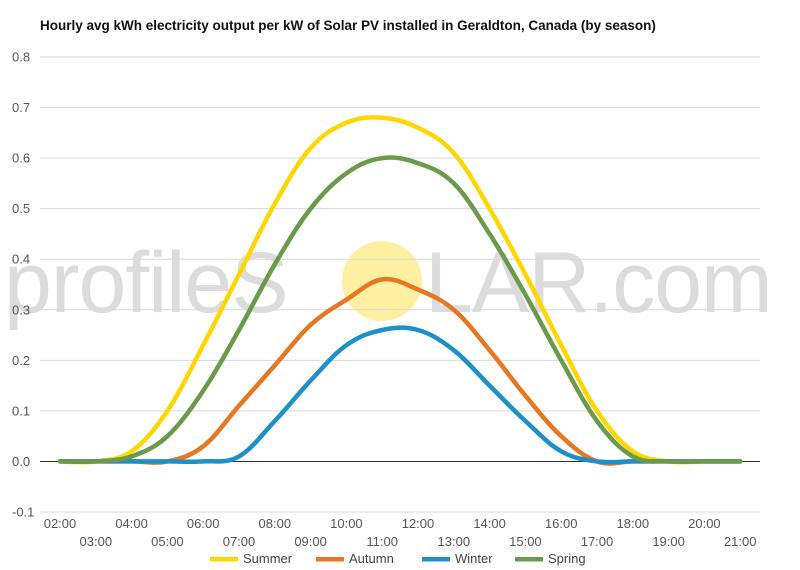 The width and height of the screenshot is (800, 570). What do you see at coordinates (489, 523) in the screenshot?
I see `x-tick-label: 14:00` at bounding box center [489, 523].